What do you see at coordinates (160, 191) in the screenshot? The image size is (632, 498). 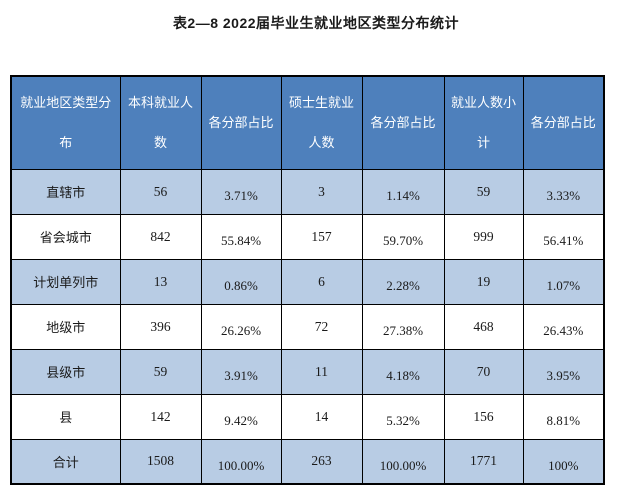 I see `cell-ug-count: 56` at bounding box center [160, 191].